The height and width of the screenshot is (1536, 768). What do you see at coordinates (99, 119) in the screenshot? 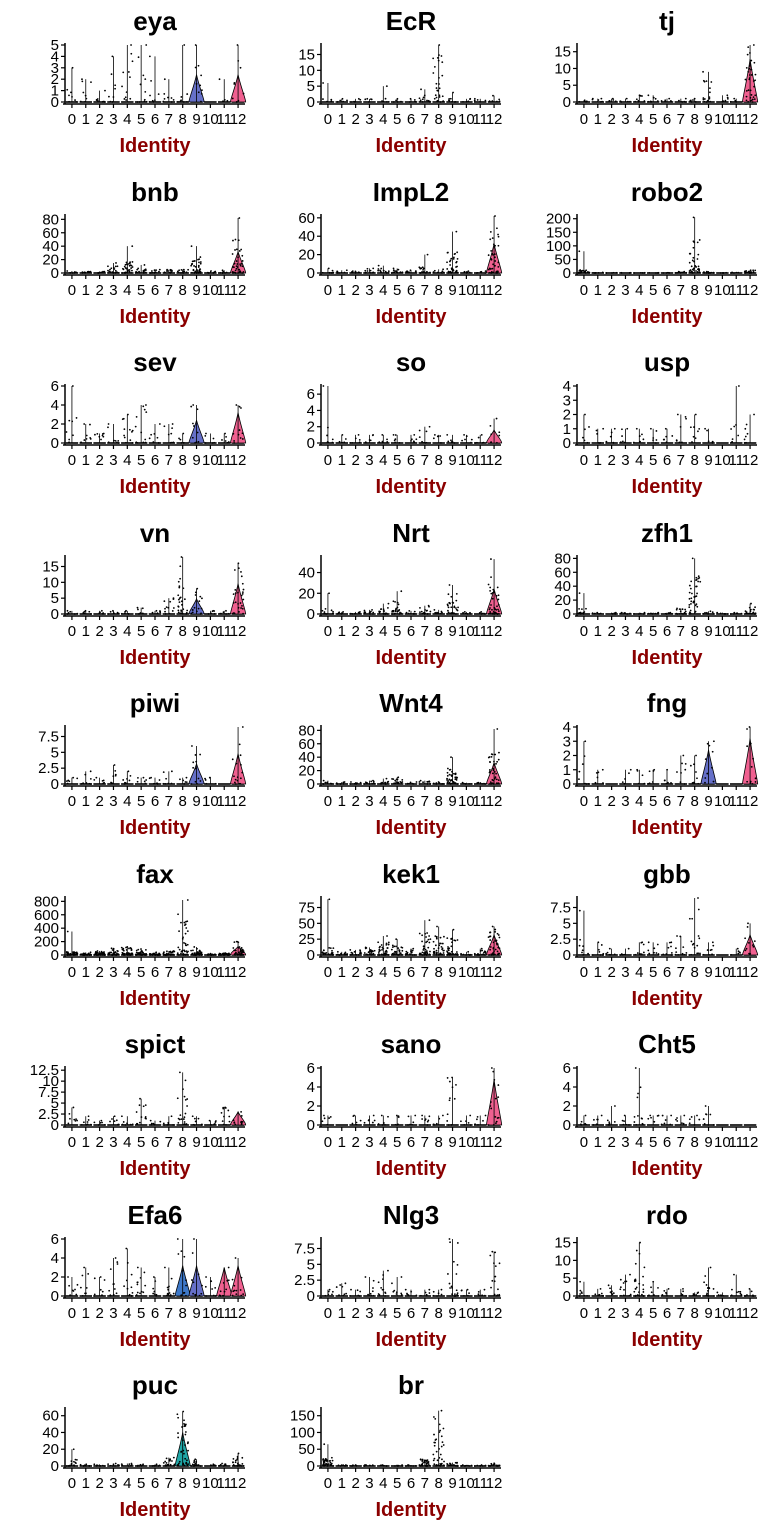
I see `x-tick-label: 2` at bounding box center [99, 119].